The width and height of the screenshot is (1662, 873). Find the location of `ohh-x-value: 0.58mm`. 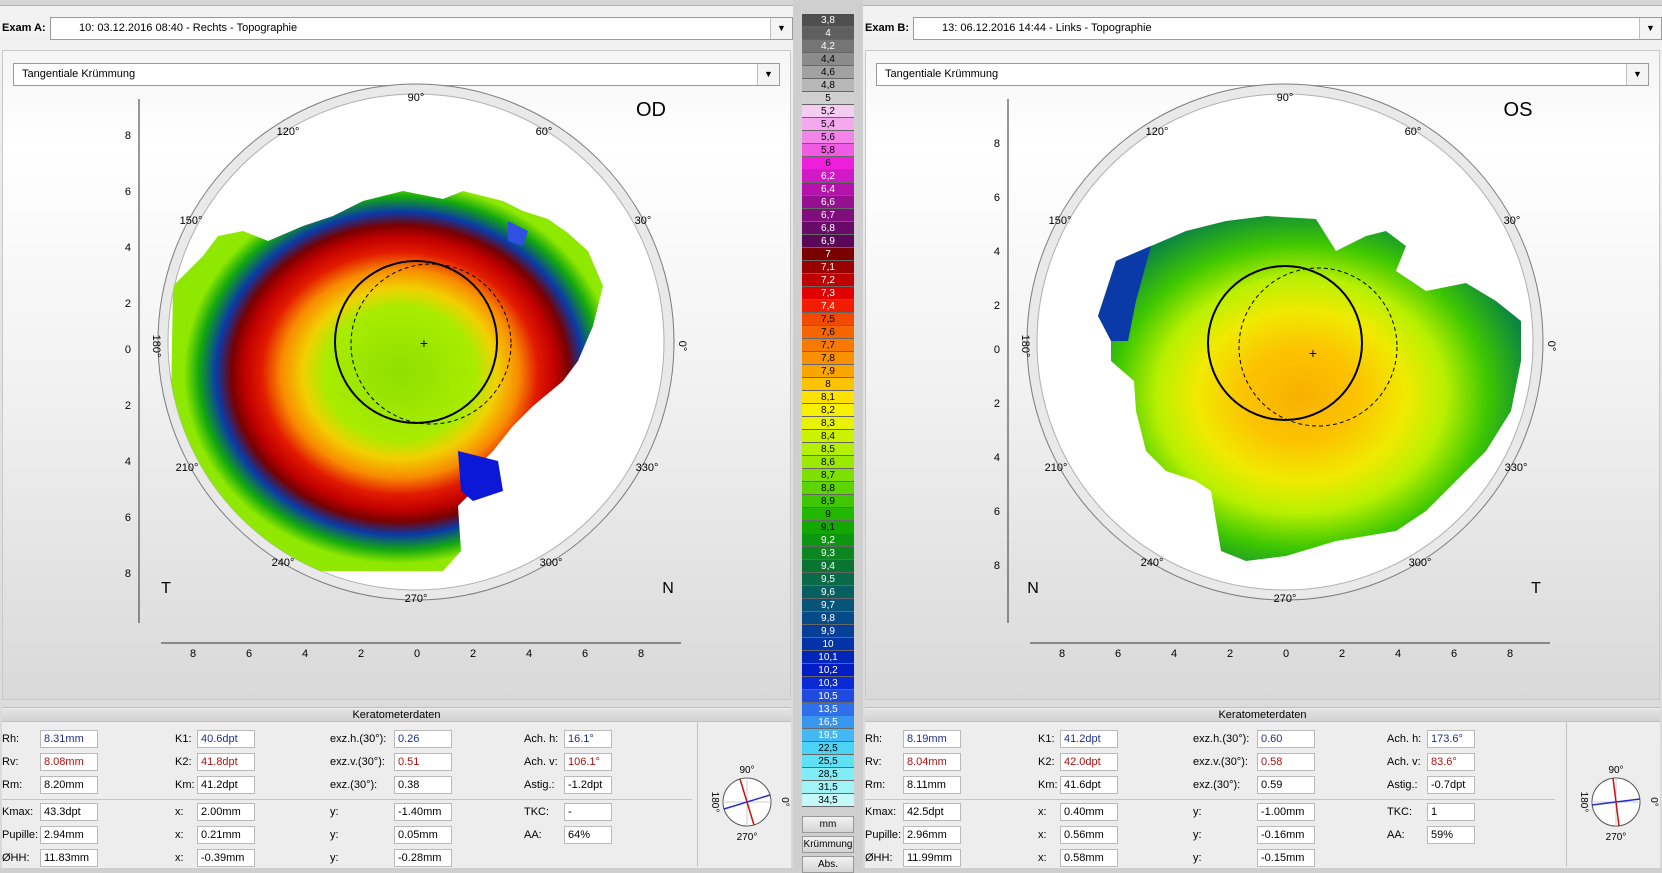

ohh-x-value: 0.58mm is located at coordinates (1089, 858).